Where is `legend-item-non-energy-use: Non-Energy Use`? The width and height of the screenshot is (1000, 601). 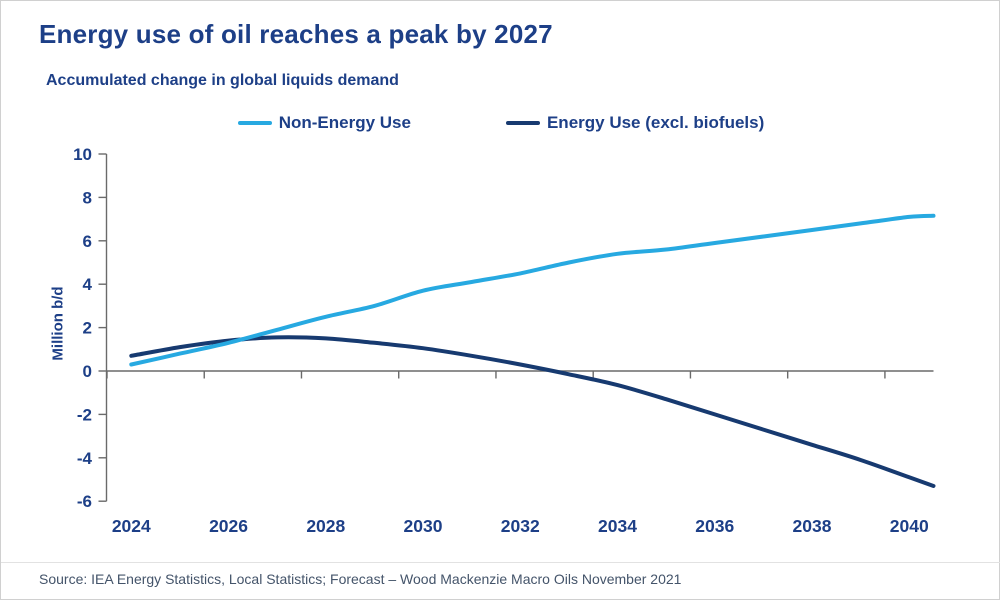
legend-item-non-energy-use: Non-Energy Use is located at coordinates (324, 123).